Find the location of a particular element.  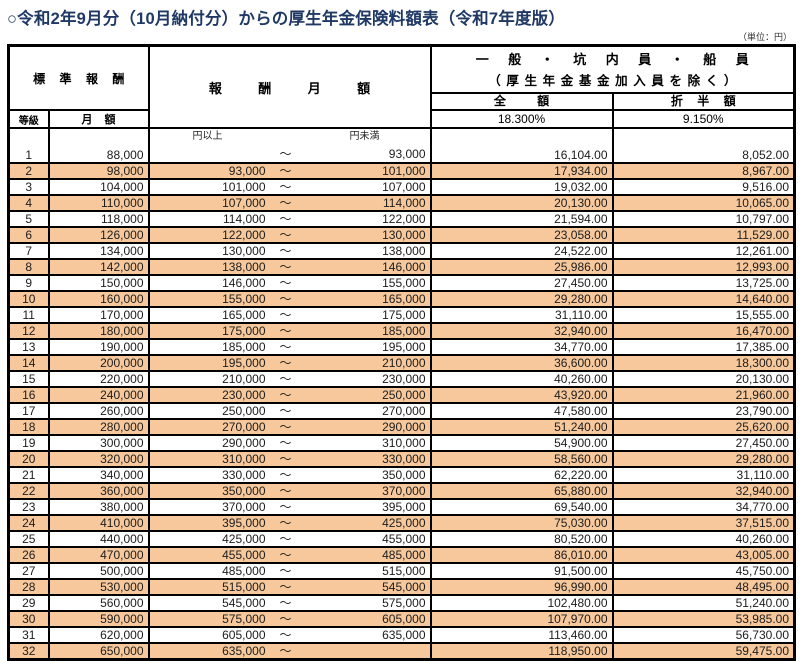

half-amount-cell: 29,280.00 is located at coordinates (703, 459).